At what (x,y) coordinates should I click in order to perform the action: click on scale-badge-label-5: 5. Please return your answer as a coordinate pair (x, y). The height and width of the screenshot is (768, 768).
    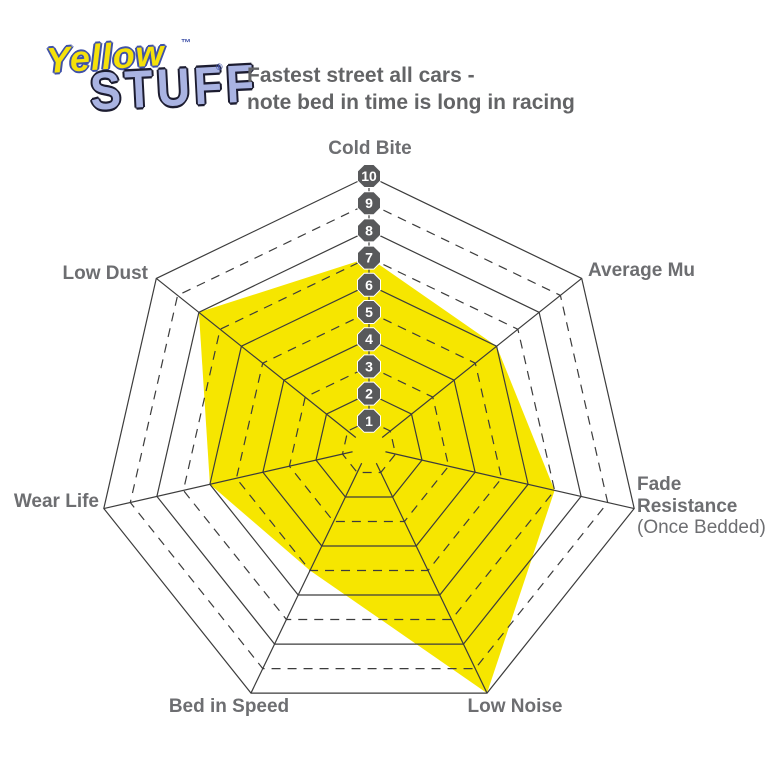
    Looking at the image, I should click on (369, 312).